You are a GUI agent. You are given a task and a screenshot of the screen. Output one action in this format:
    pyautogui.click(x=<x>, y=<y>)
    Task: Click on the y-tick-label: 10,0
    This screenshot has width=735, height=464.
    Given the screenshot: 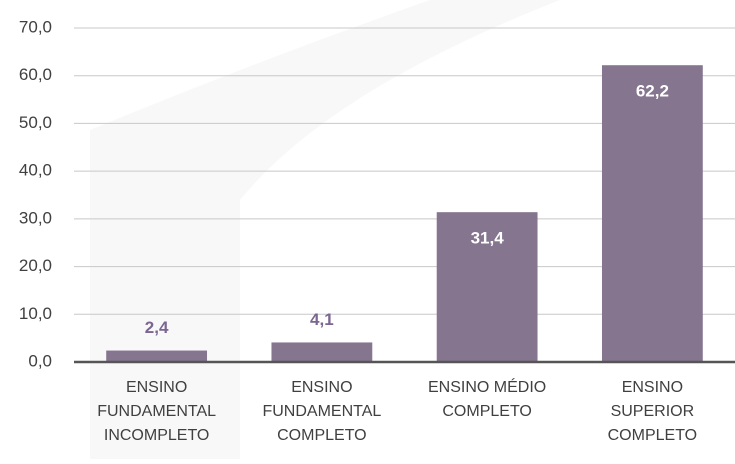 What is the action you would take?
    pyautogui.click(x=35, y=313)
    